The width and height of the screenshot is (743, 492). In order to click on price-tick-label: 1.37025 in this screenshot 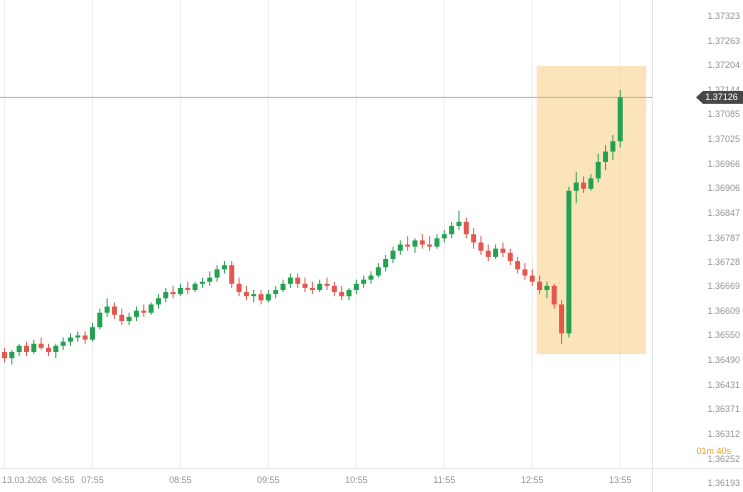, I will do `click(723, 139)`.